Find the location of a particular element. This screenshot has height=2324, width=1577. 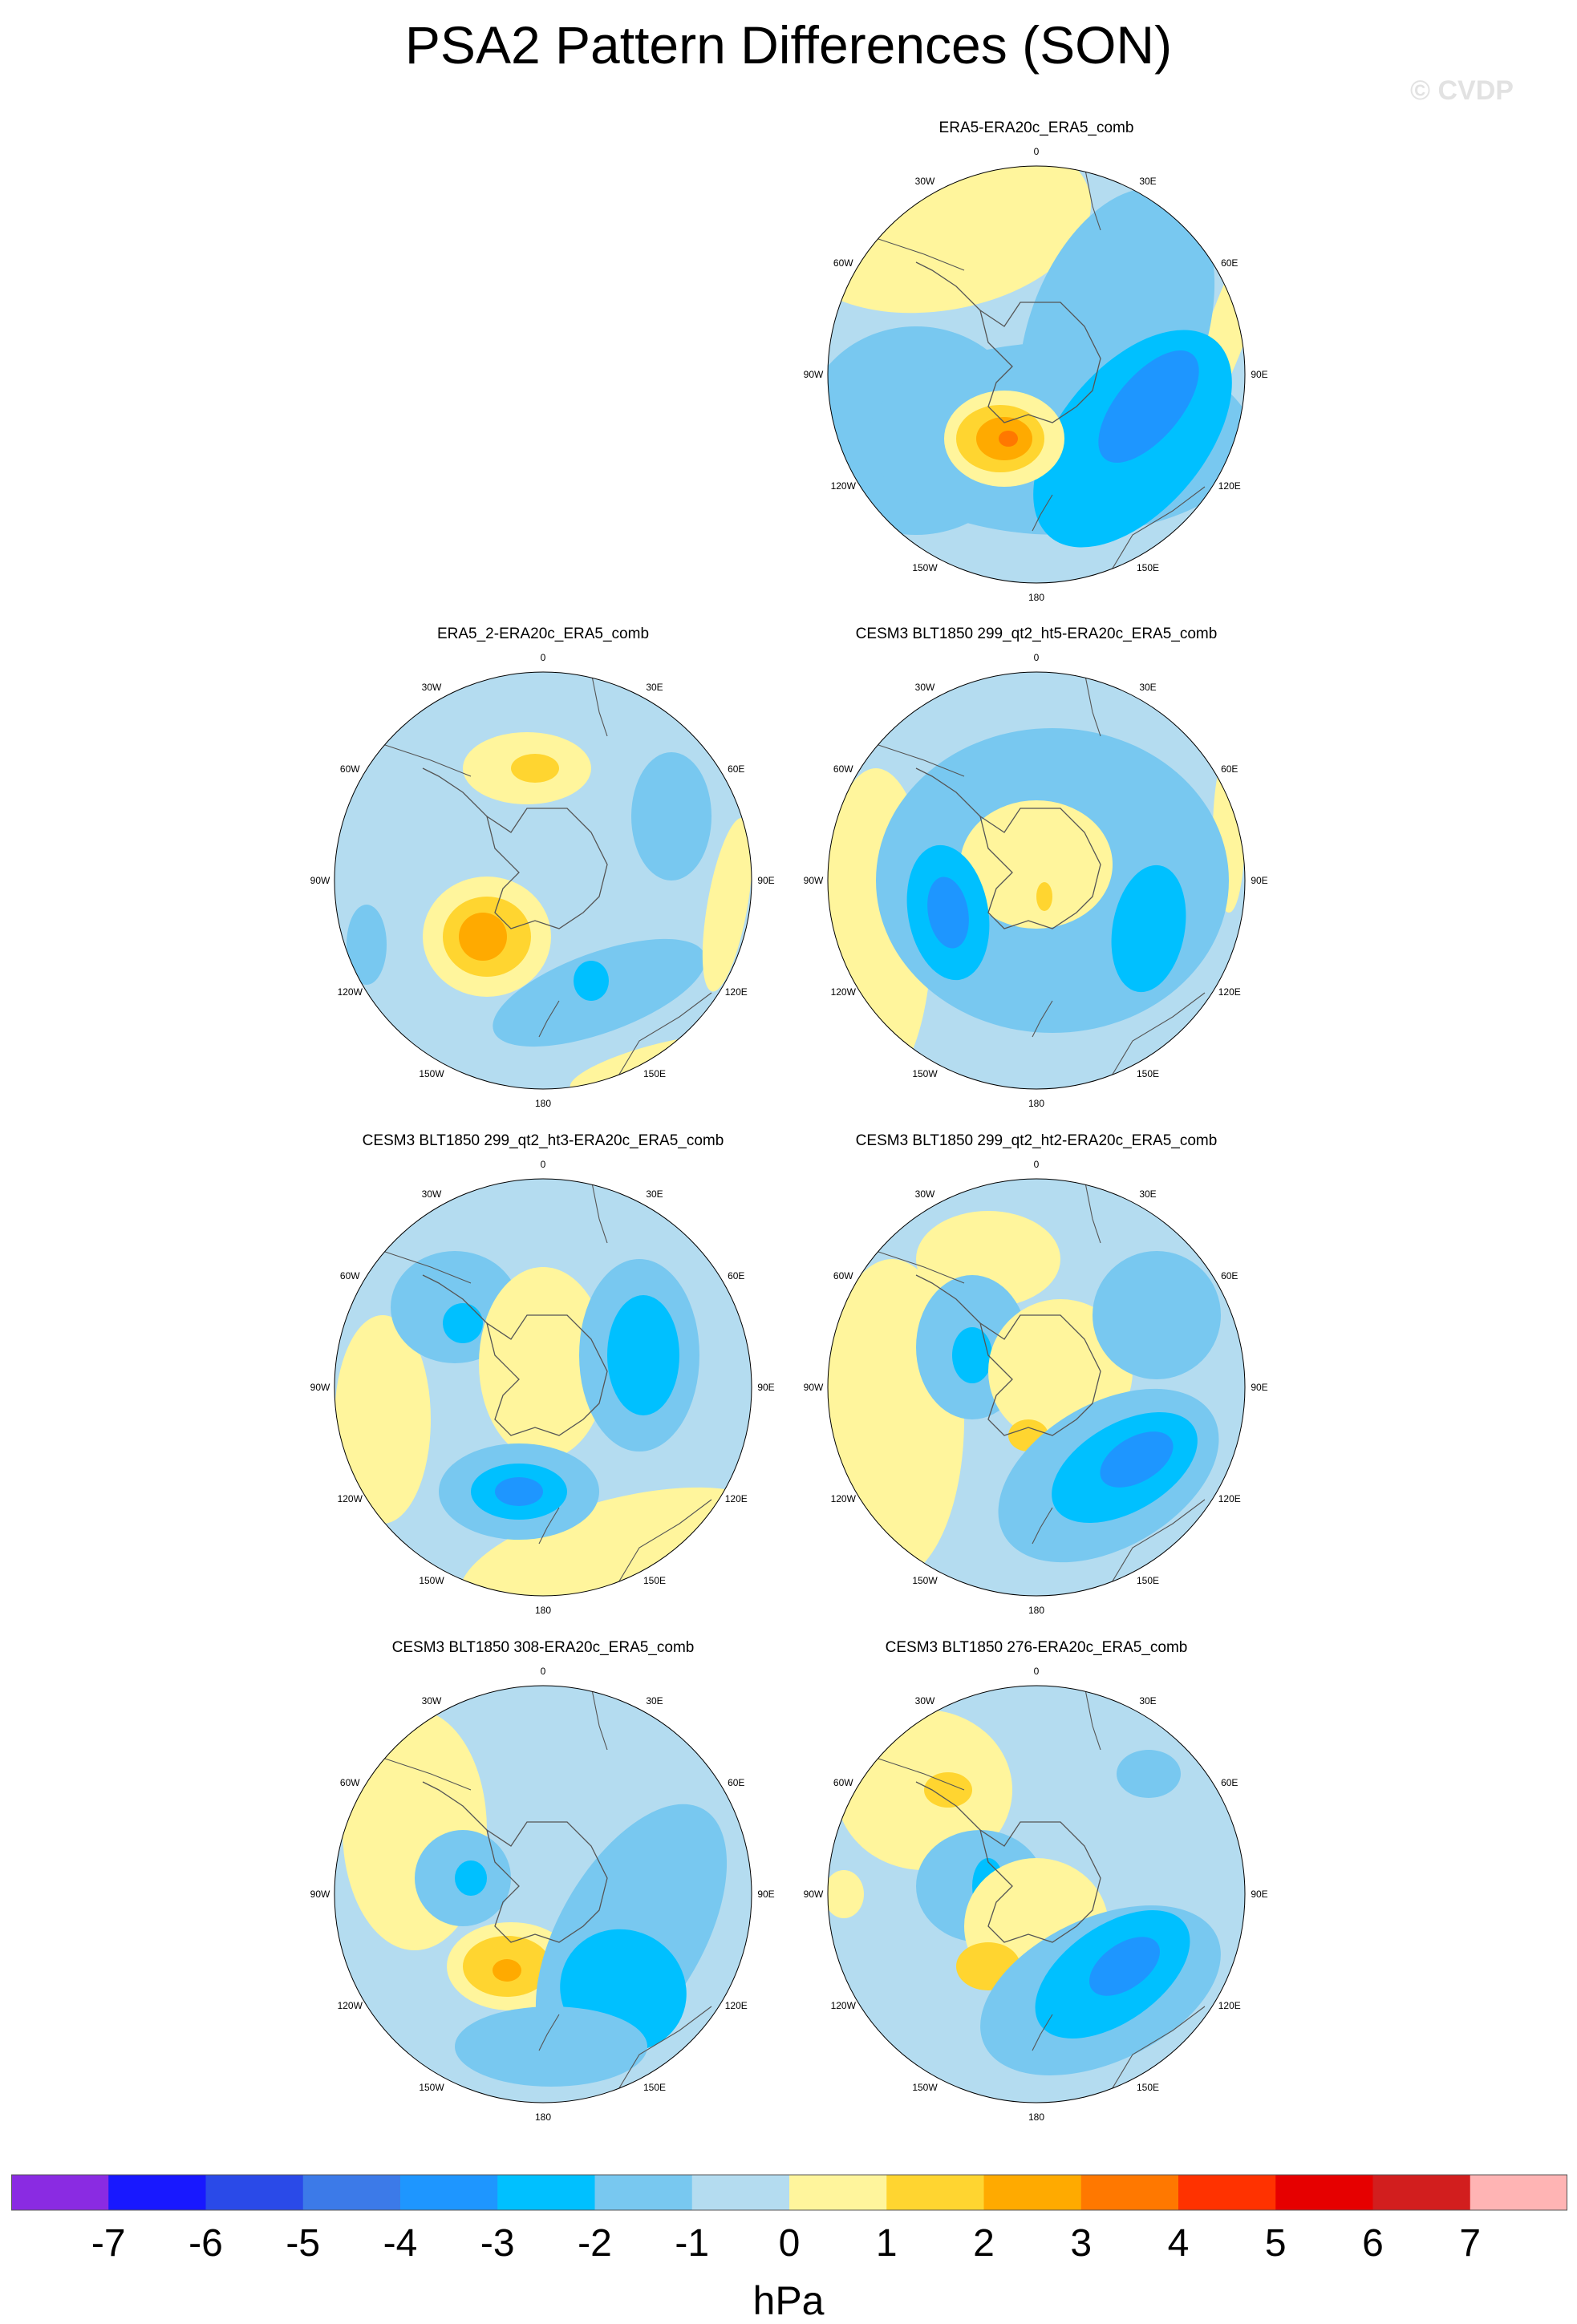

panel-title: ERA5-ERA20c_ERA5_comb is located at coordinates (1036, 127).